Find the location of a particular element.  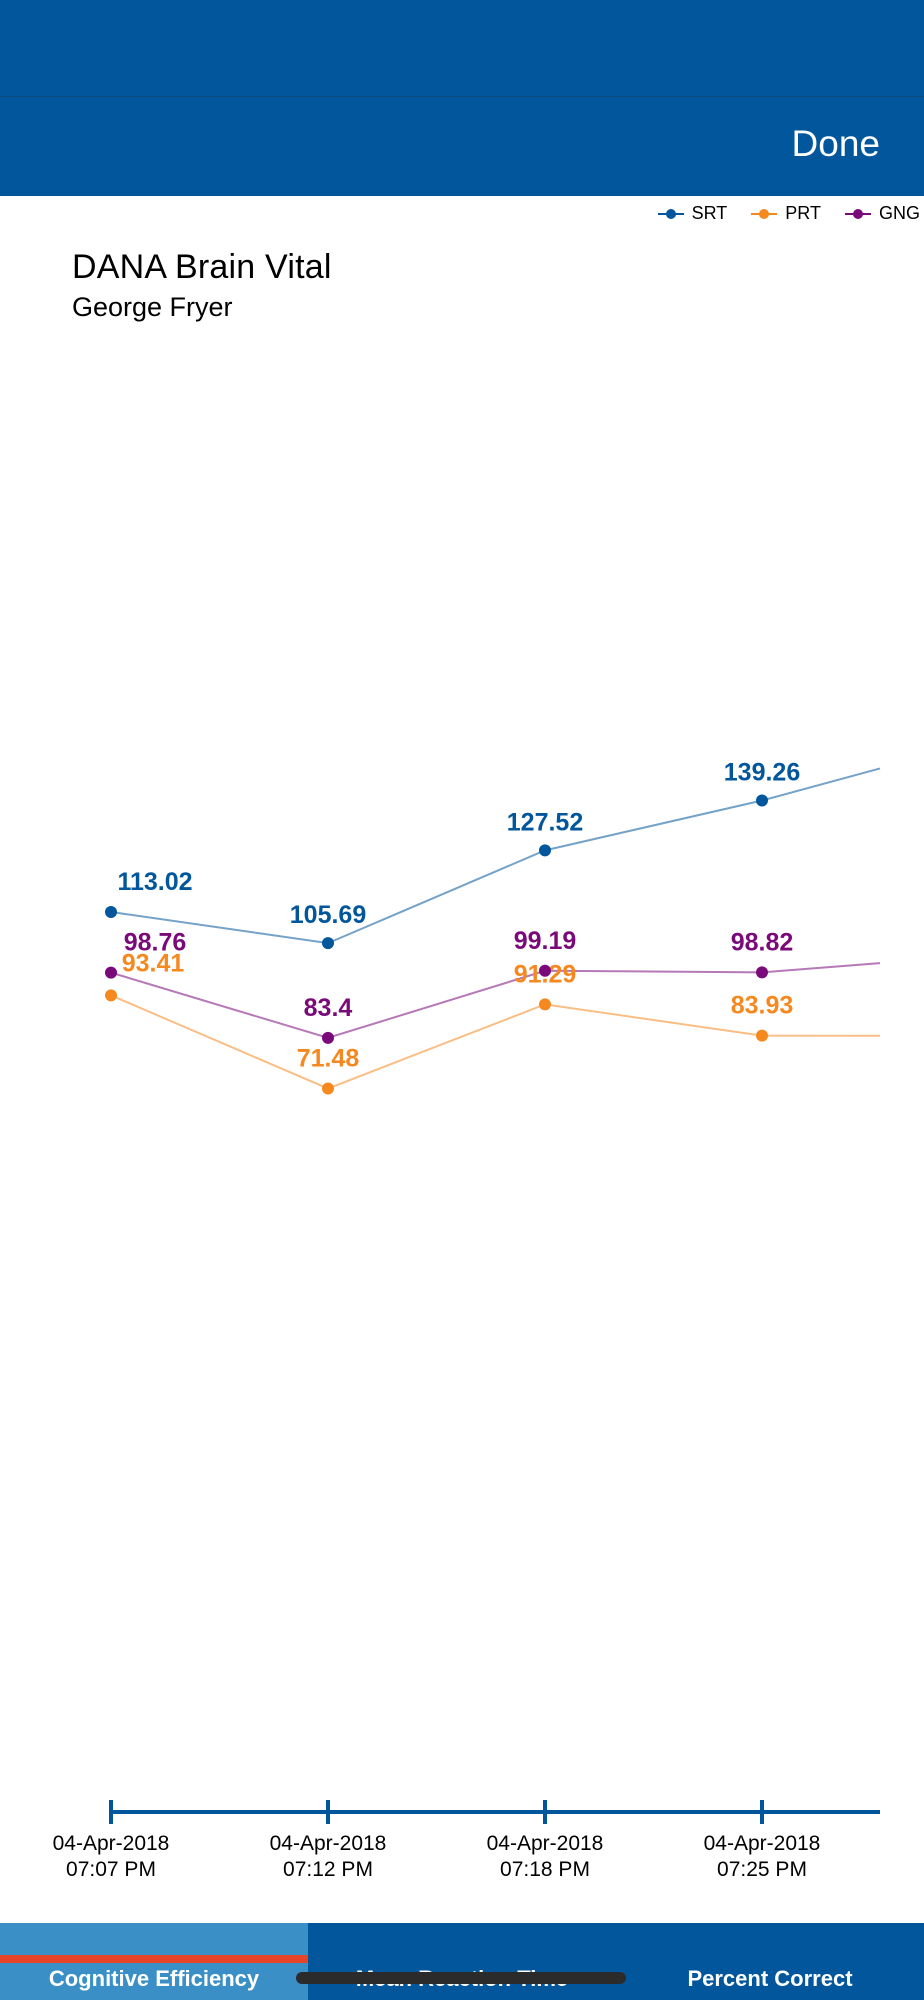

tab-label: Cognitive Efficiency is located at coordinates (154, 1978).